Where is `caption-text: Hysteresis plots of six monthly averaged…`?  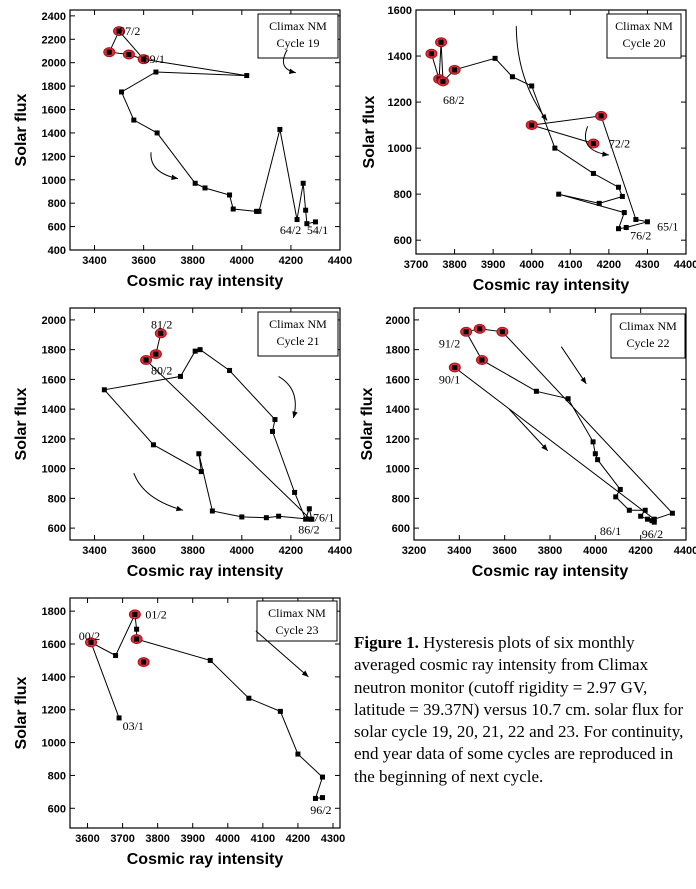 caption-text: Hysteresis plots of six monthly averaged… is located at coordinates (519, 709).